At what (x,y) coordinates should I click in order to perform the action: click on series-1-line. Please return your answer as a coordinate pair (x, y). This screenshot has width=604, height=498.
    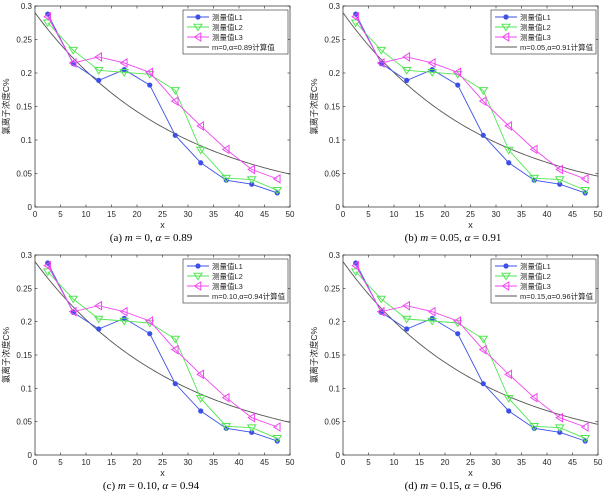
    Looking at the image, I should click on (162, 352).